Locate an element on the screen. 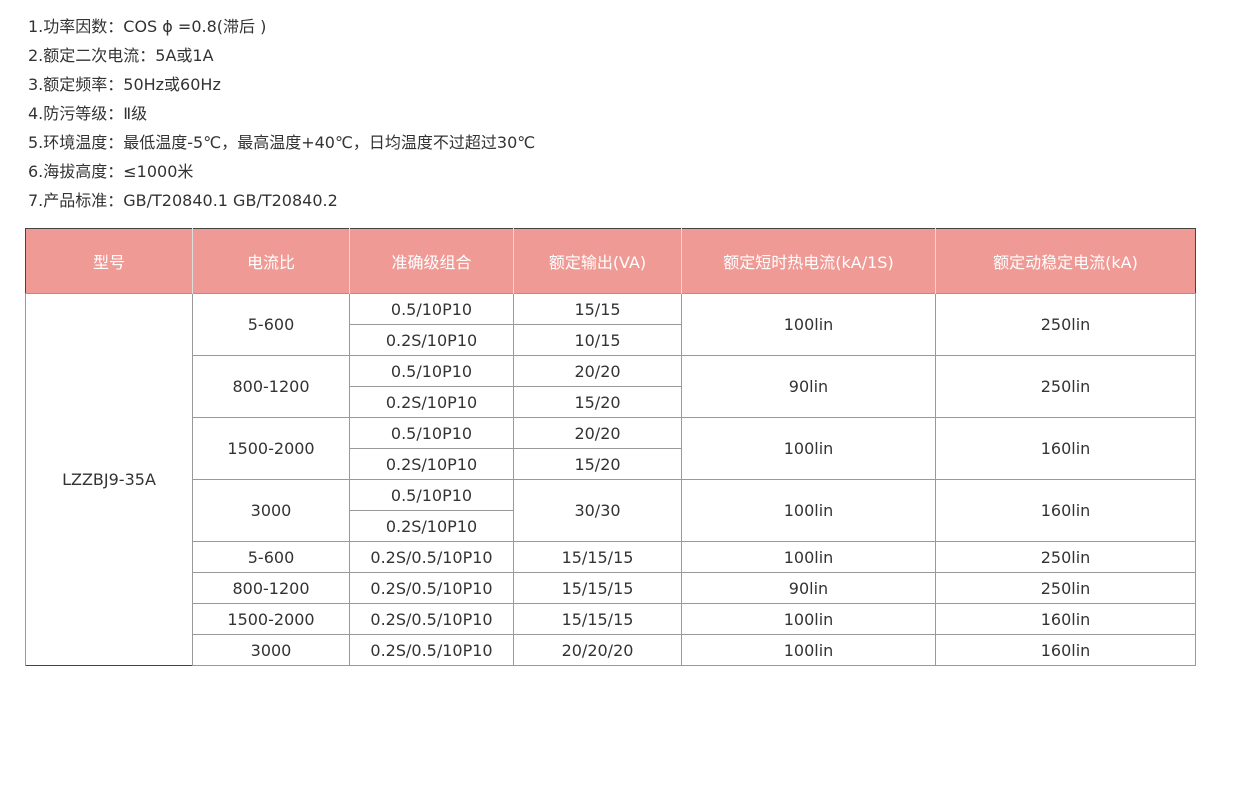 The height and width of the screenshot is (807, 1252). spec-secondary-current: 2.额定二次电流：5A或1A is located at coordinates (121, 55).